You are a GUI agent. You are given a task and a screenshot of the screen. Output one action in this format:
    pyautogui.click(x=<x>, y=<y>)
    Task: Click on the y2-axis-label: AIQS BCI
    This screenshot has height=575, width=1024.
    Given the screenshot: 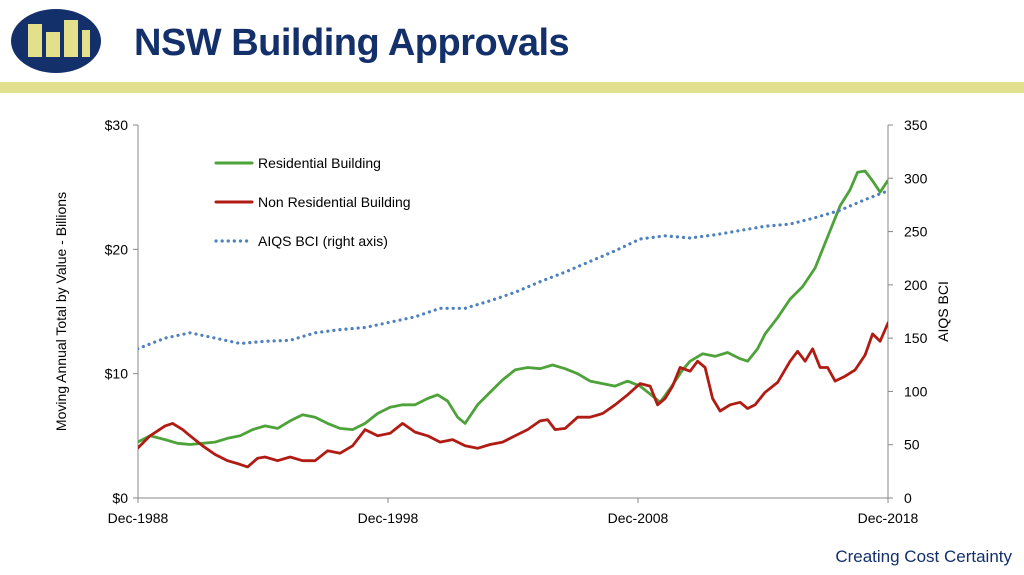 What is the action you would take?
    pyautogui.click(x=943, y=311)
    